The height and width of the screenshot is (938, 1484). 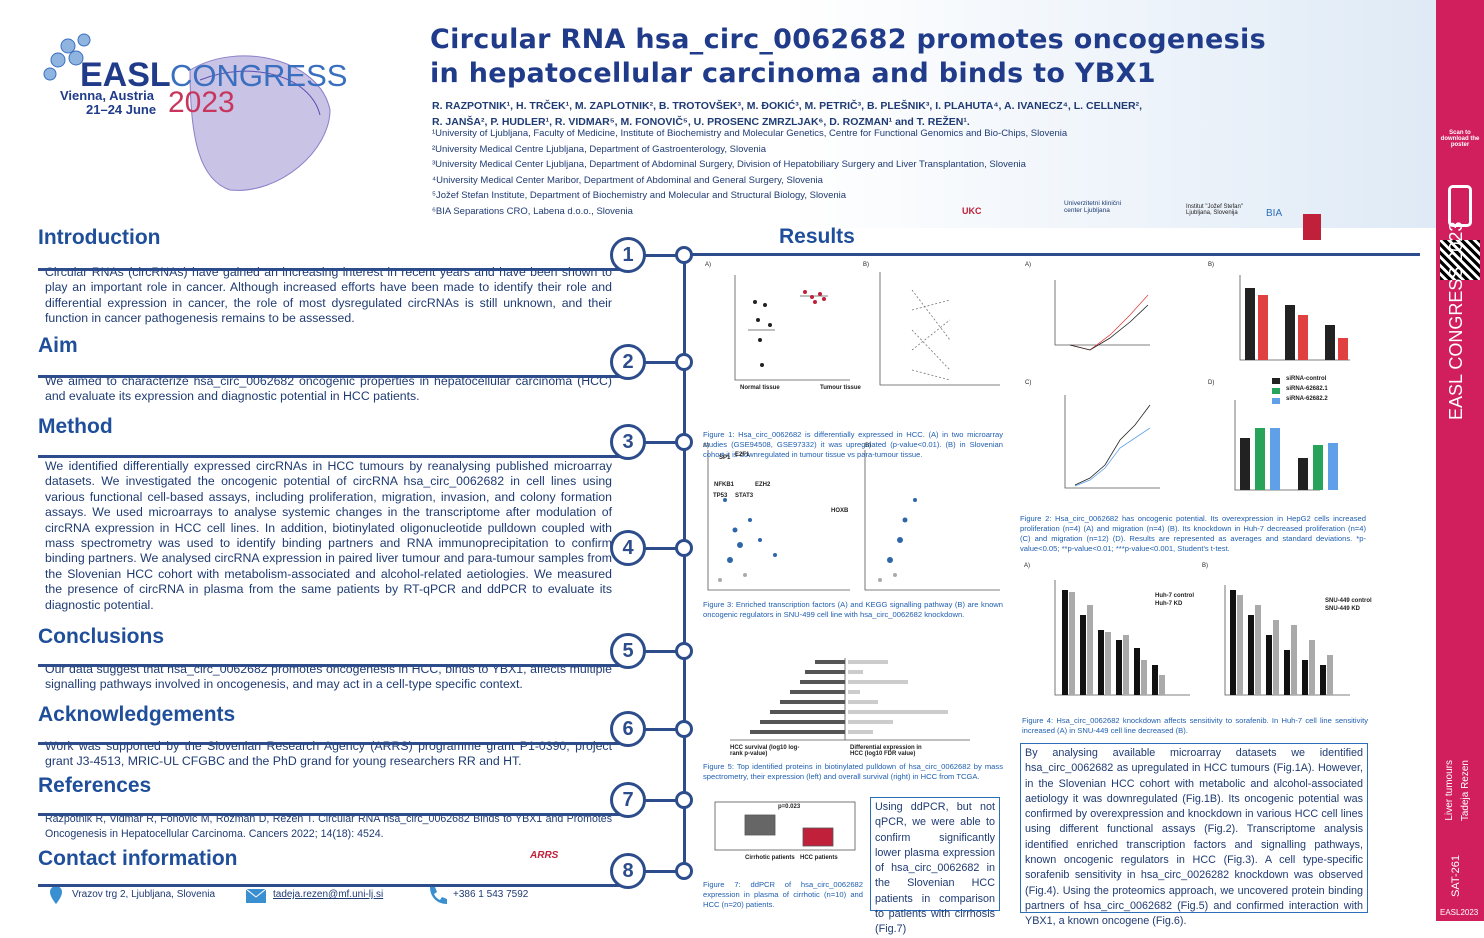 I want to click on section-title: Introduction, so click(x=99, y=237).